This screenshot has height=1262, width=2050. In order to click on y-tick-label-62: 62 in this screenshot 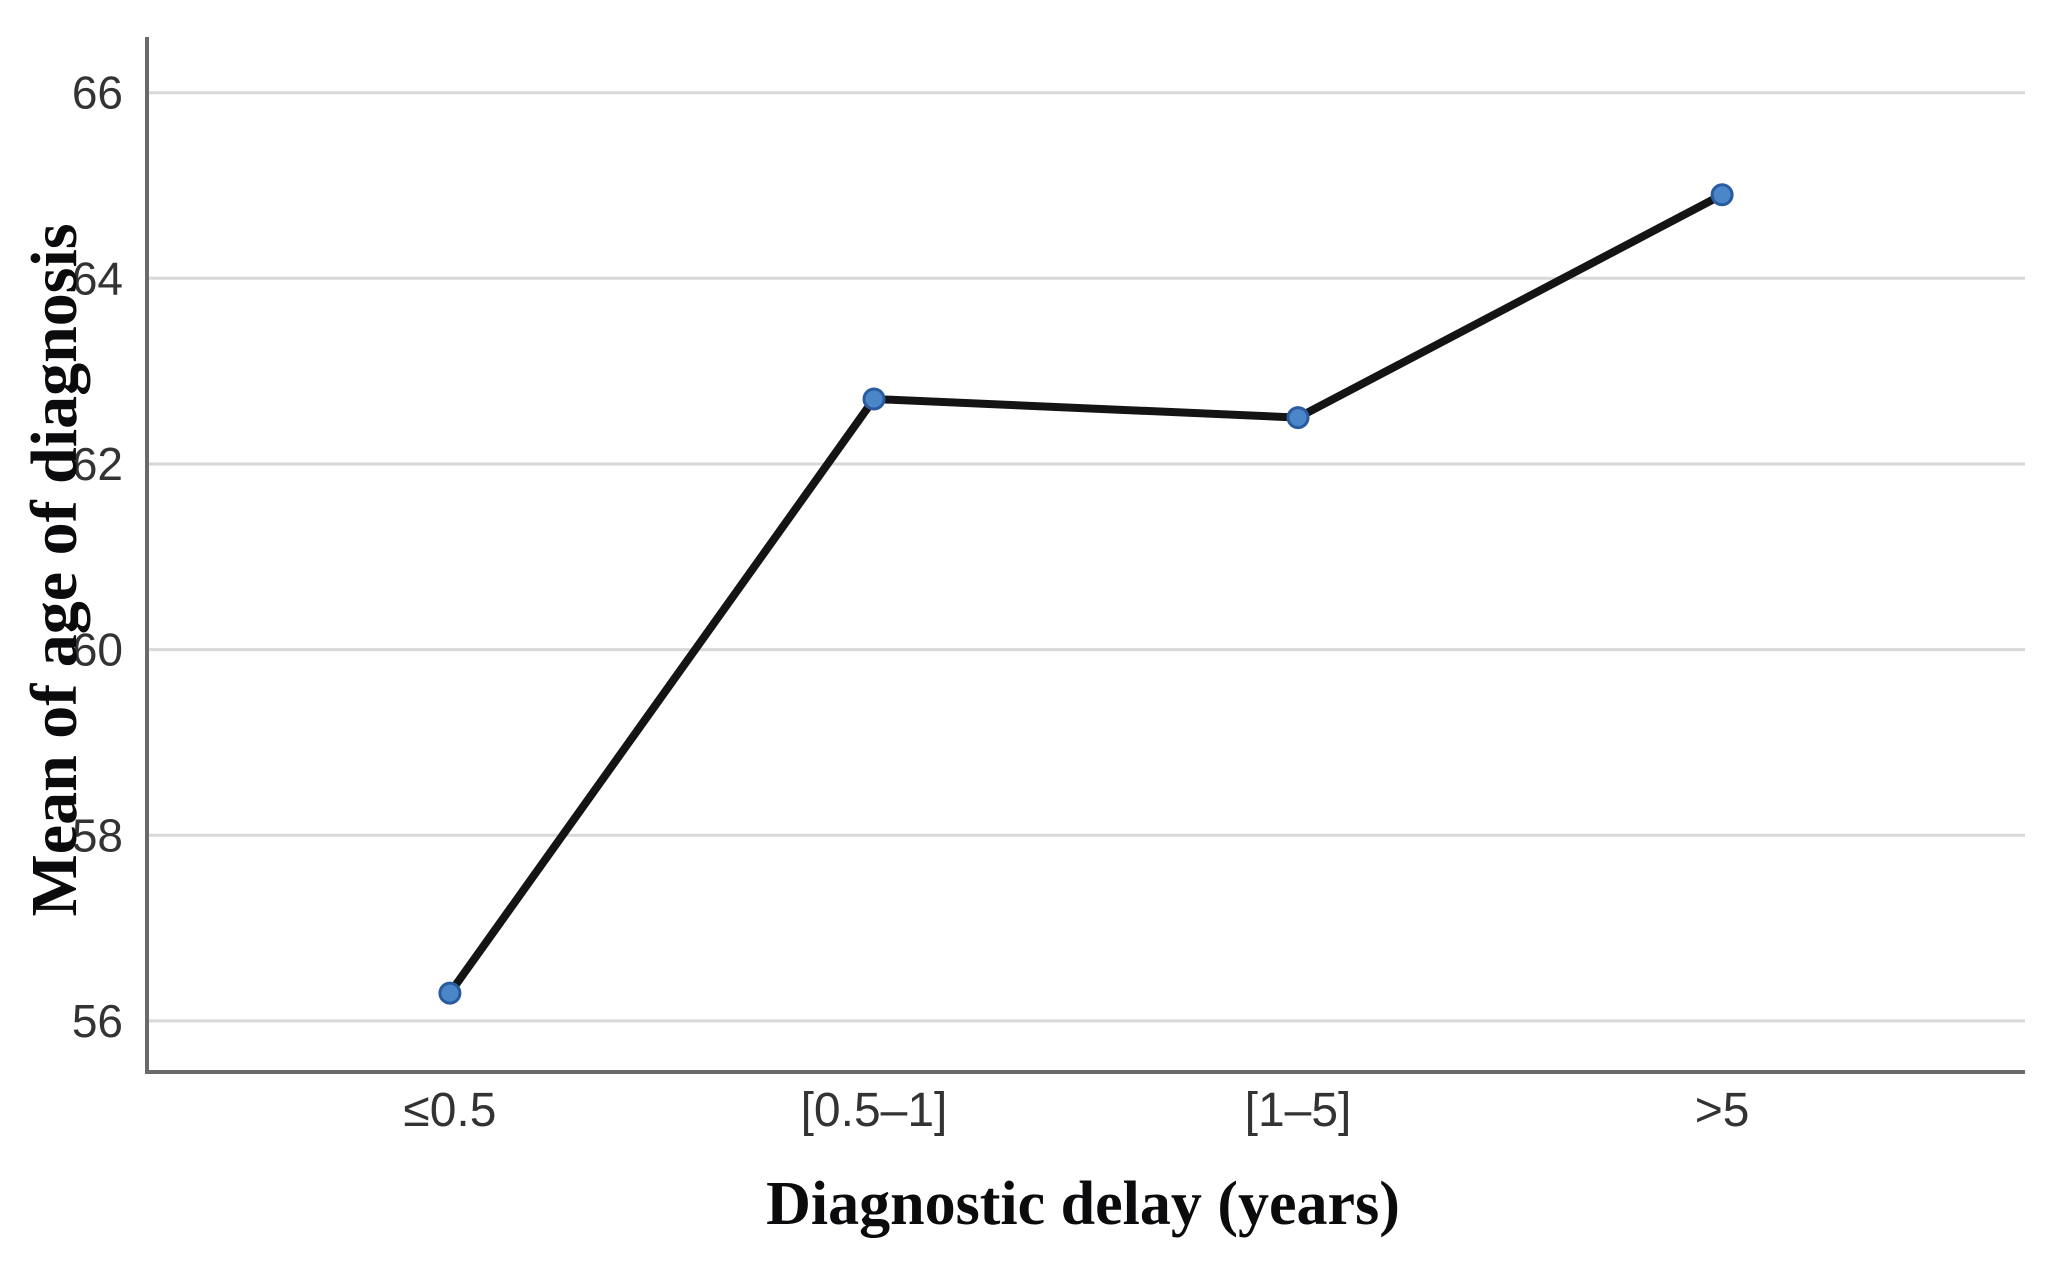, I will do `click(97, 464)`.